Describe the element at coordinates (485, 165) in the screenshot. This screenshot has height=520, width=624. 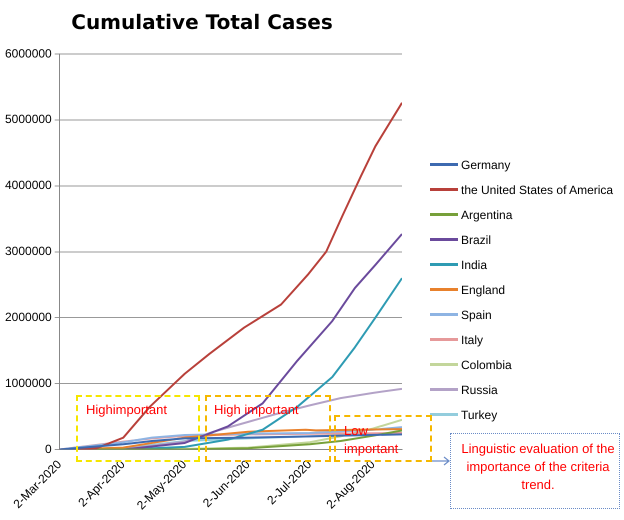
I see `legend-label: Germany` at that location.